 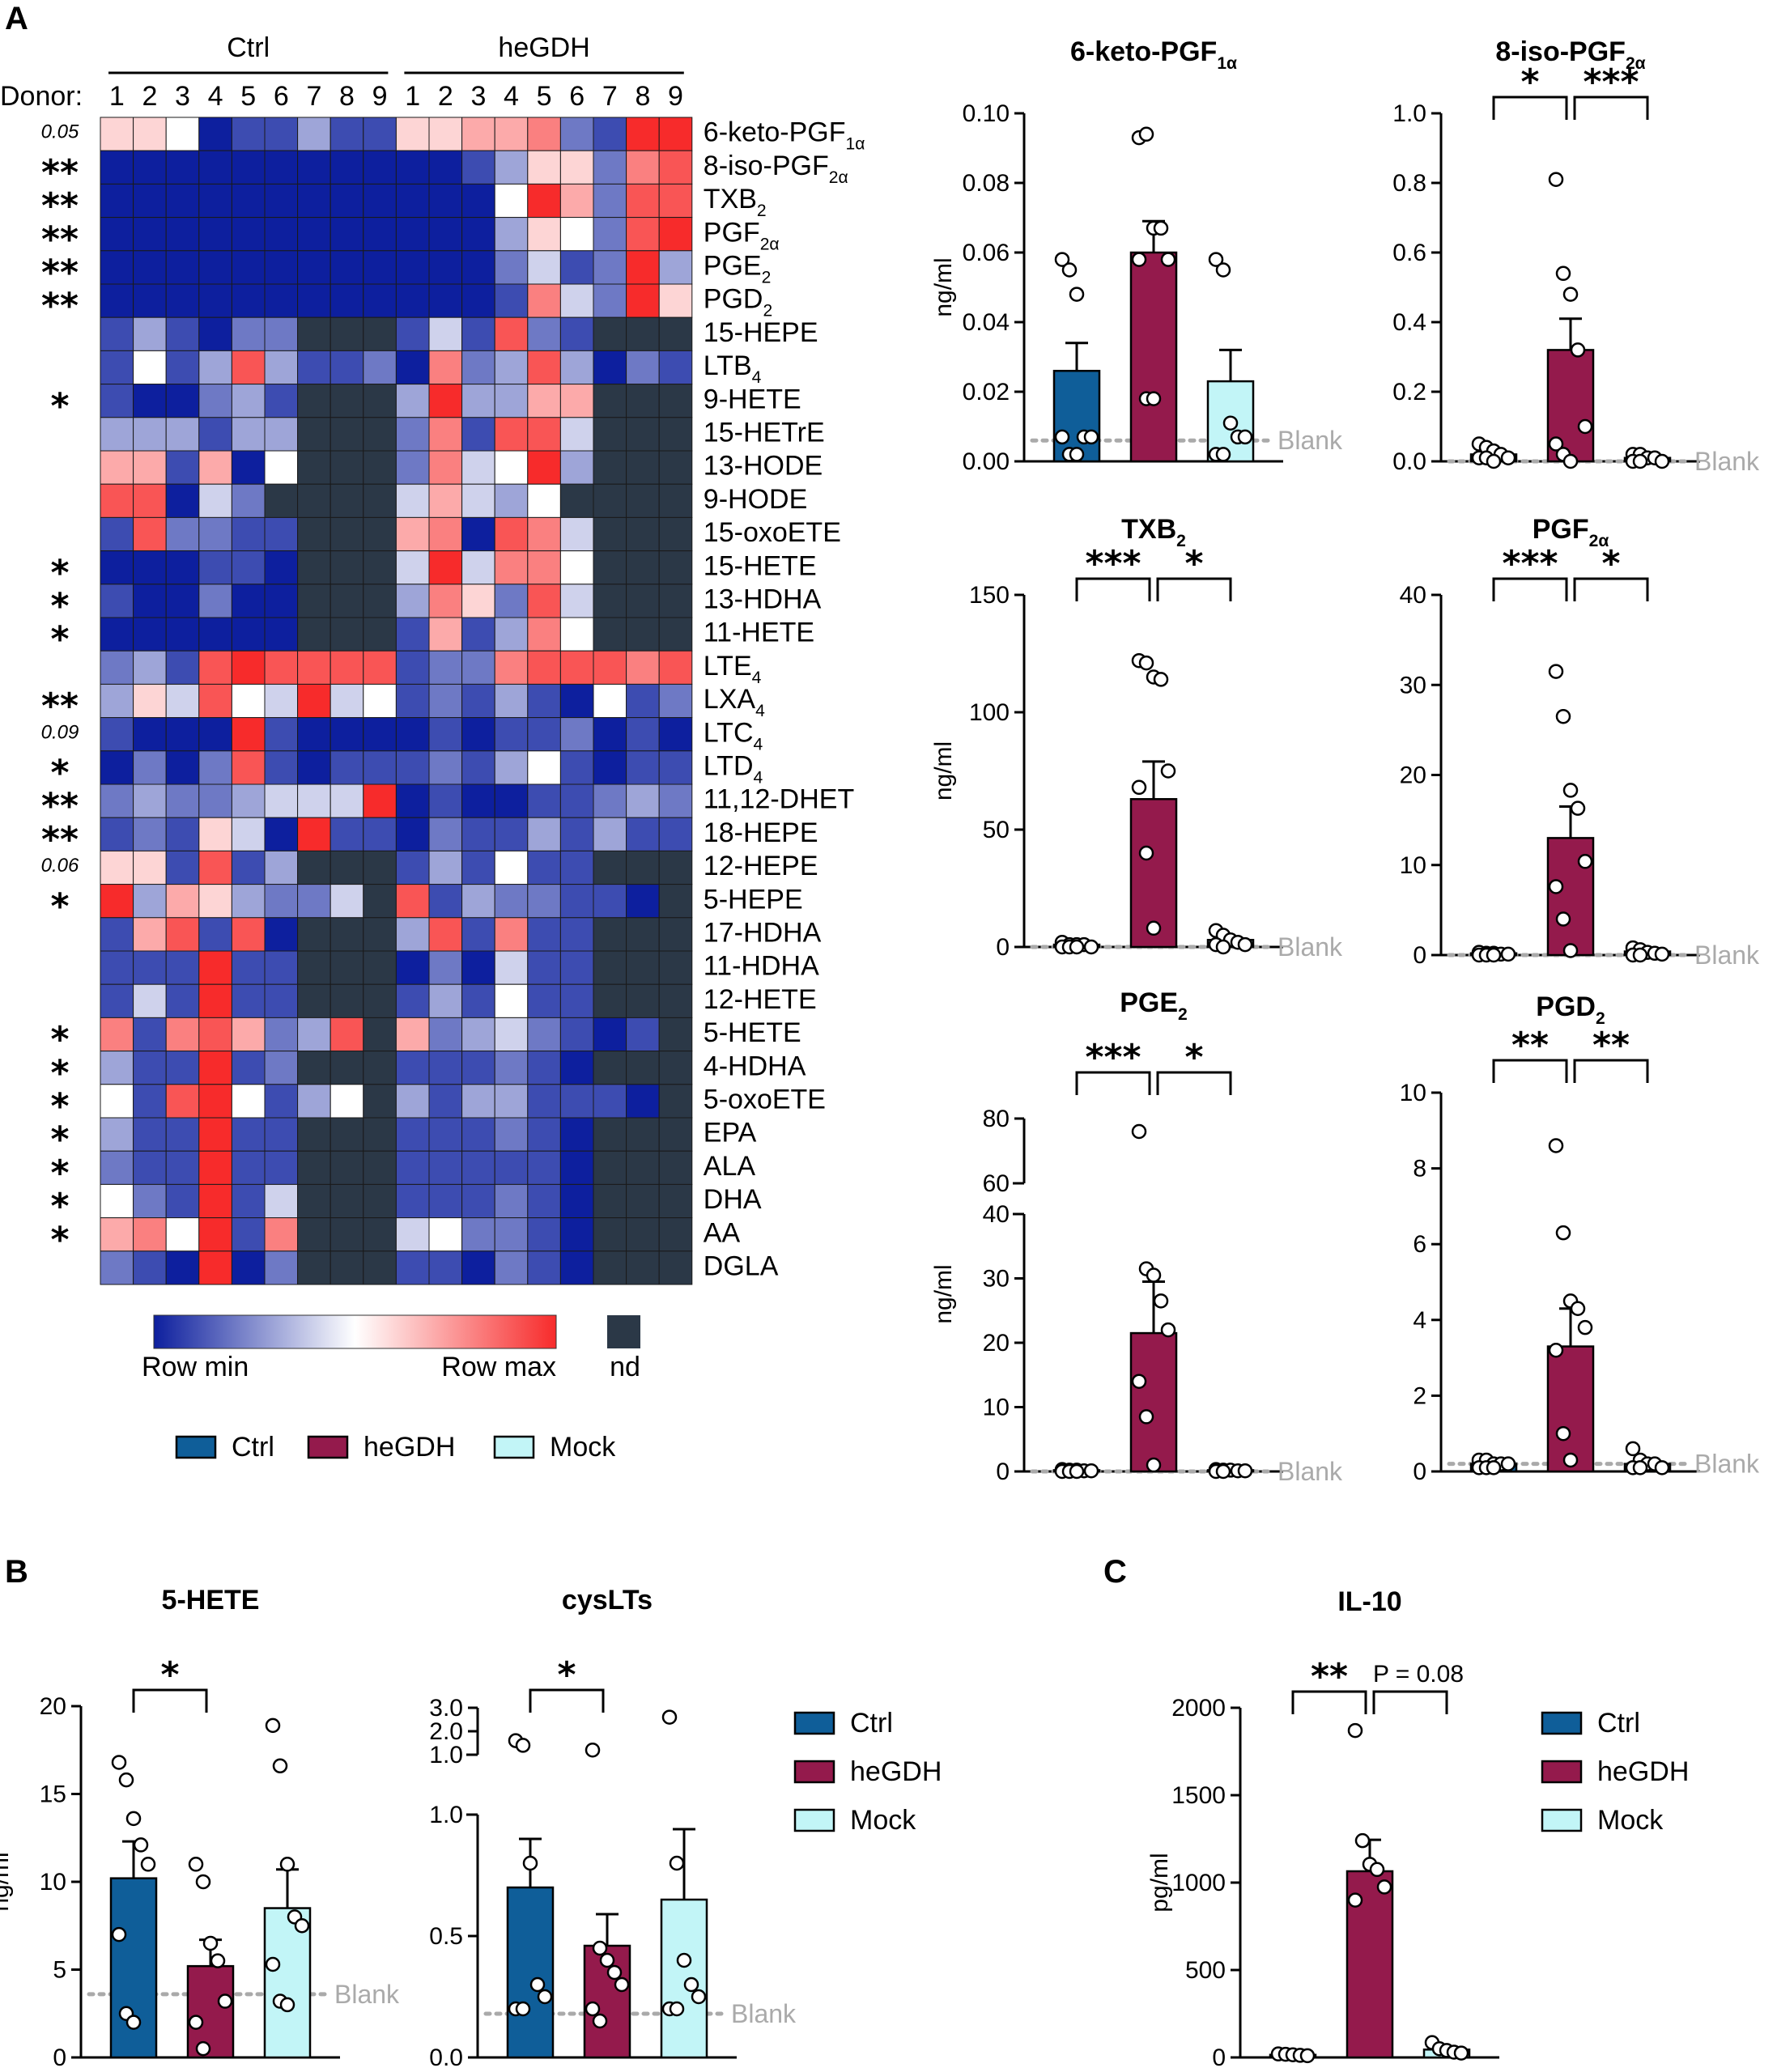 I want to click on significance-label: ***, so click(x=1113, y=563).